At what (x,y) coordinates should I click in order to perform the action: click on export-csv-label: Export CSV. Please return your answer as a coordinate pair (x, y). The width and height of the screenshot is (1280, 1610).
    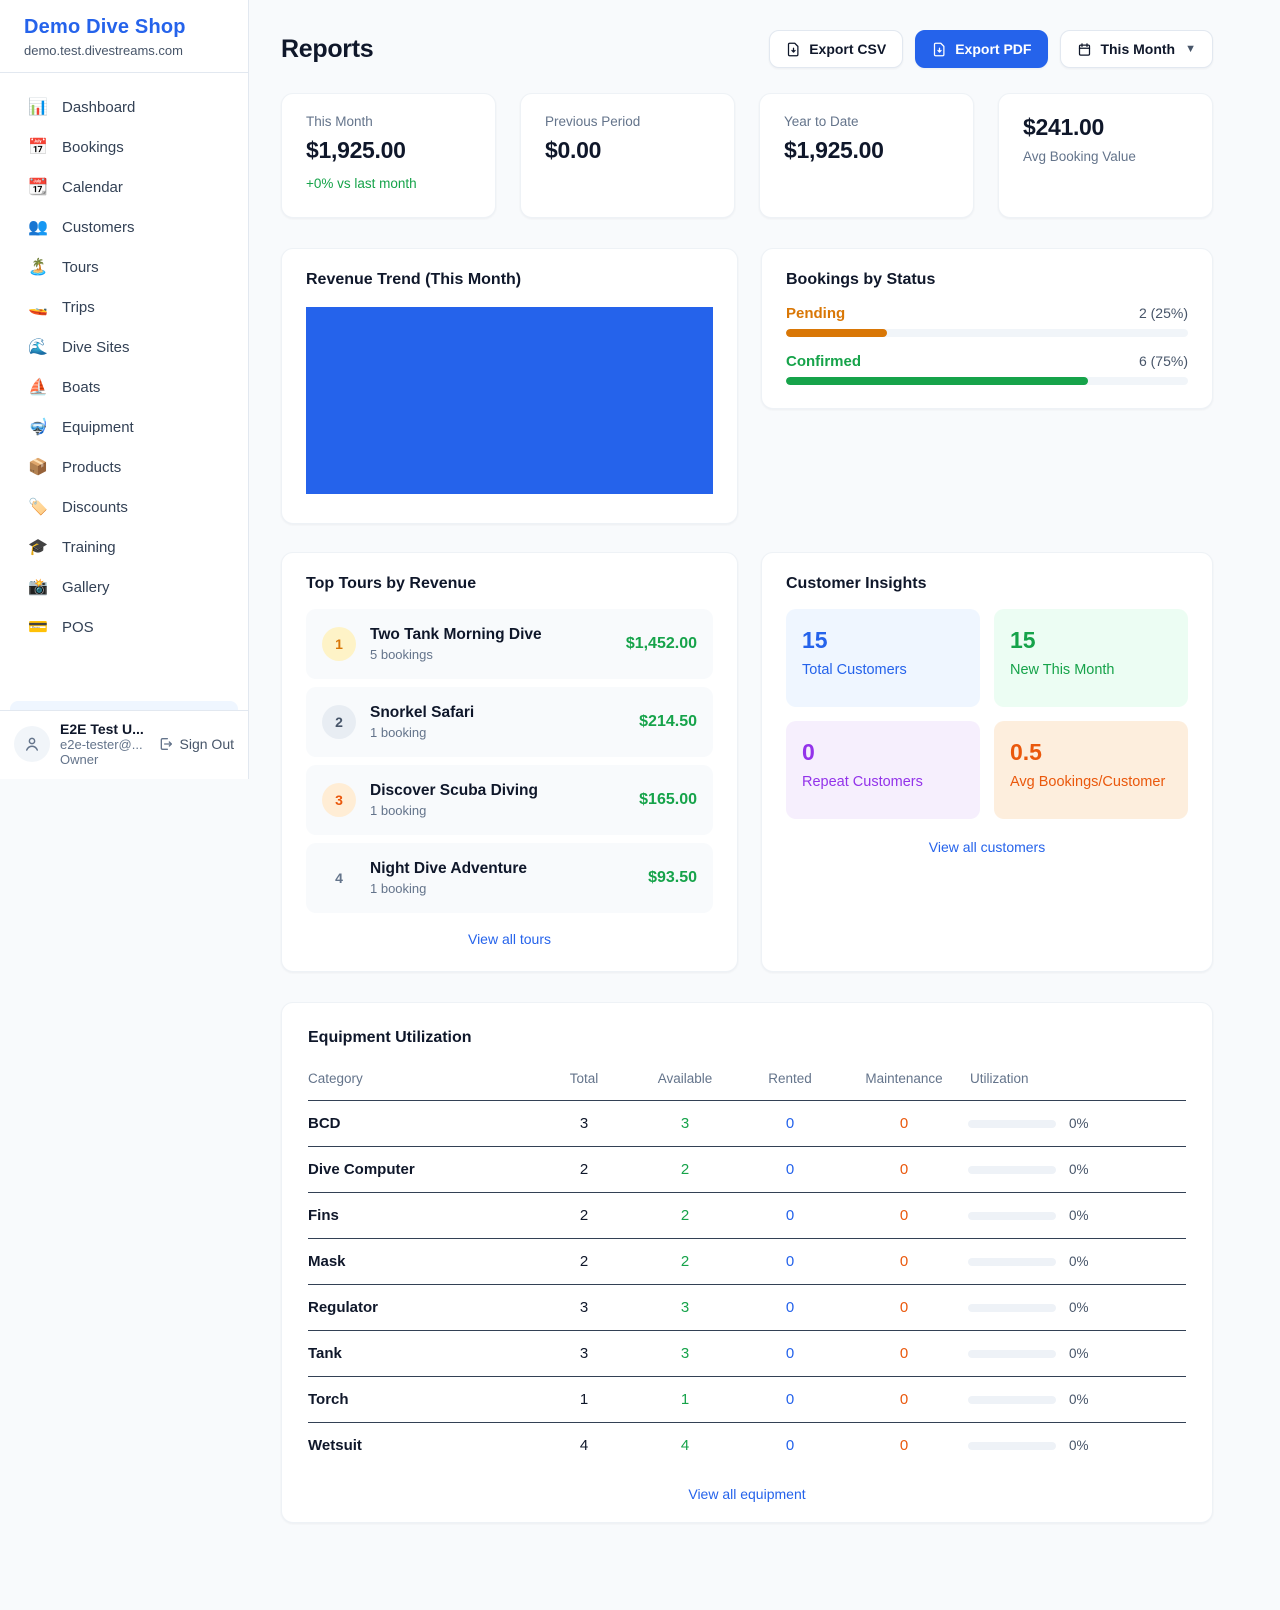
    Looking at the image, I should click on (848, 49).